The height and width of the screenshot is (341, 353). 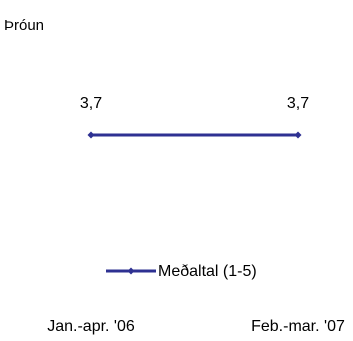 I want to click on legend-marker, so click(x=131, y=271).